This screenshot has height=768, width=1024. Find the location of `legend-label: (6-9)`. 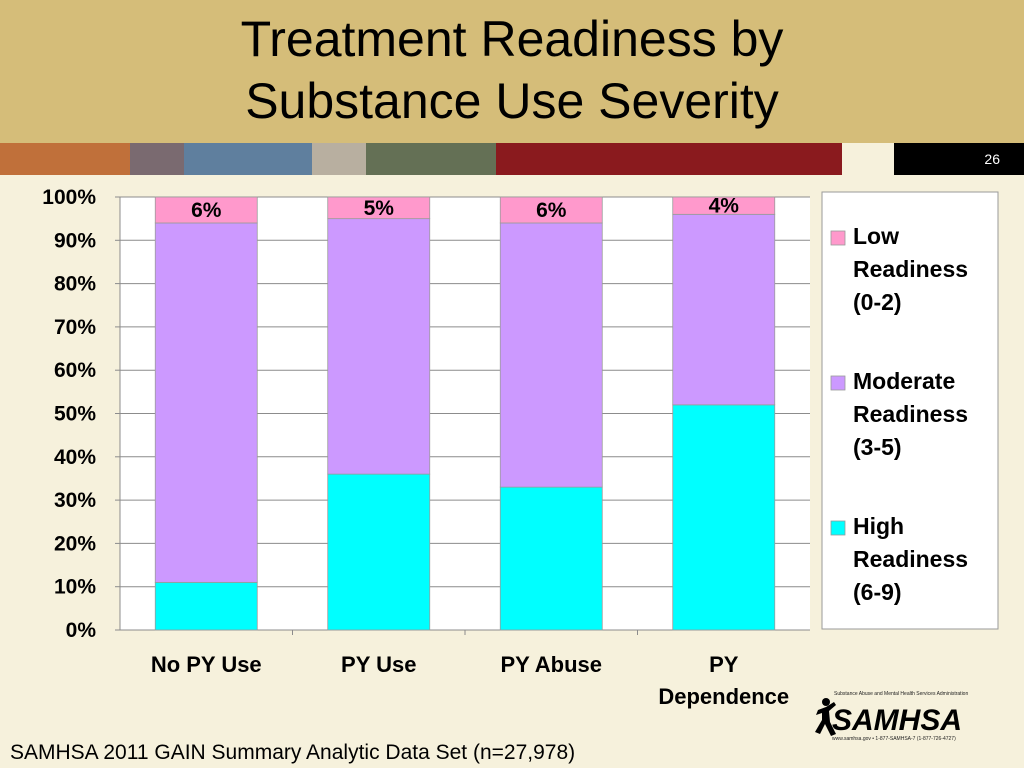

legend-label: (6-9) is located at coordinates (877, 592).